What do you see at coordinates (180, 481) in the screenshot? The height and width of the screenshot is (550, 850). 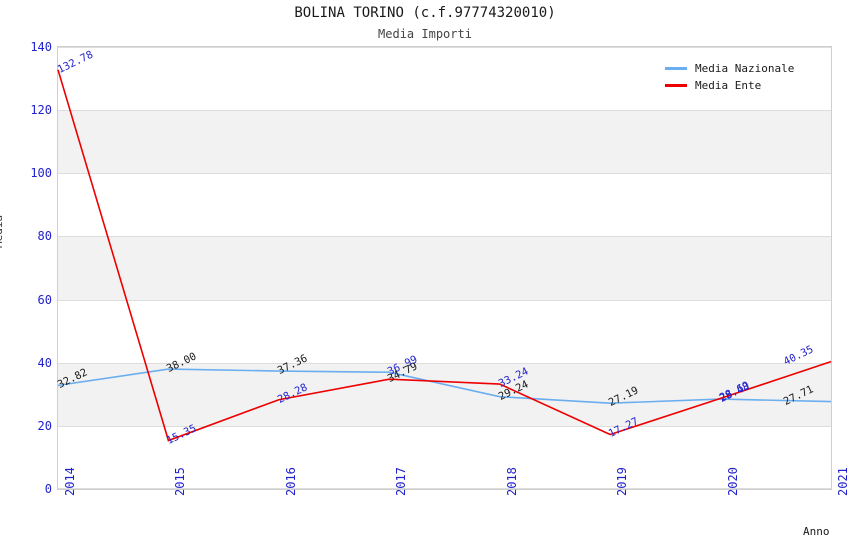 I see `x-axis-tick: 2015` at bounding box center [180, 481].